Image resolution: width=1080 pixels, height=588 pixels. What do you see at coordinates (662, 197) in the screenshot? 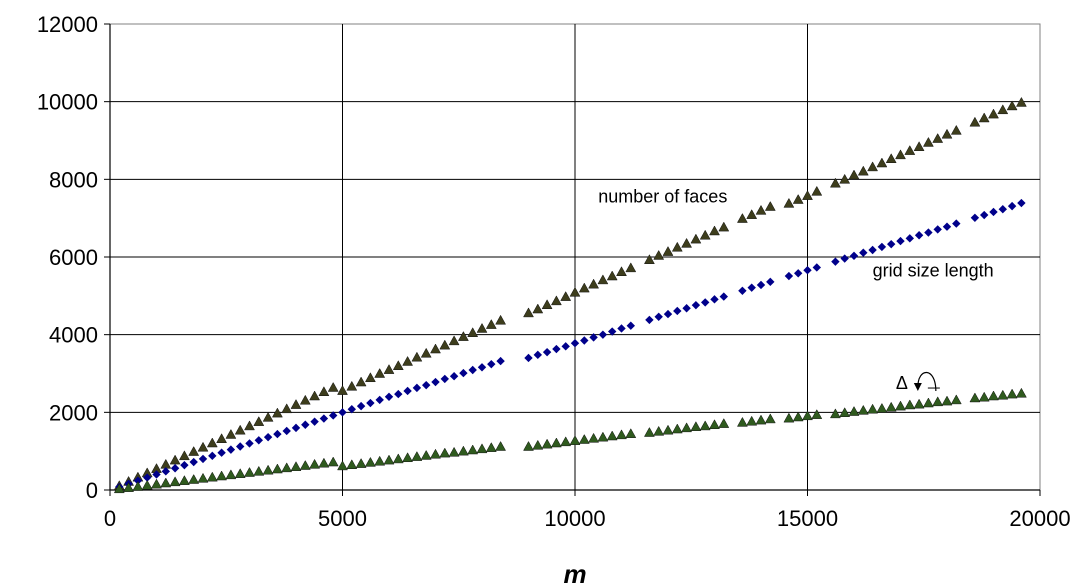
I see `annotation-label: number of faces` at bounding box center [662, 197].